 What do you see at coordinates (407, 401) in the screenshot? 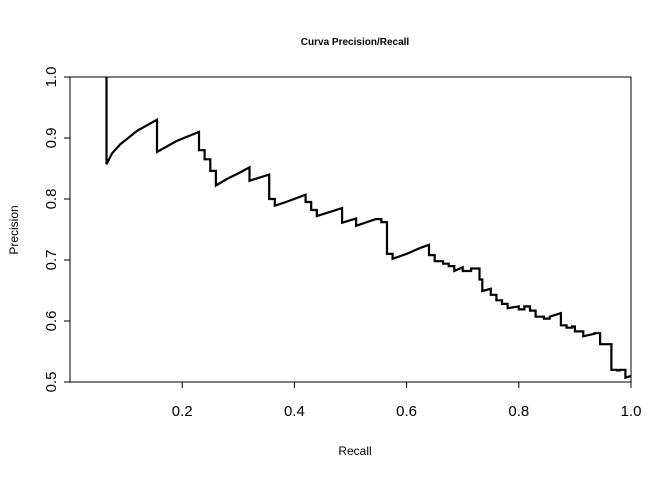
I see `x-axis: 0.2 0.4 0.6 0.8 1.0` at bounding box center [407, 401].